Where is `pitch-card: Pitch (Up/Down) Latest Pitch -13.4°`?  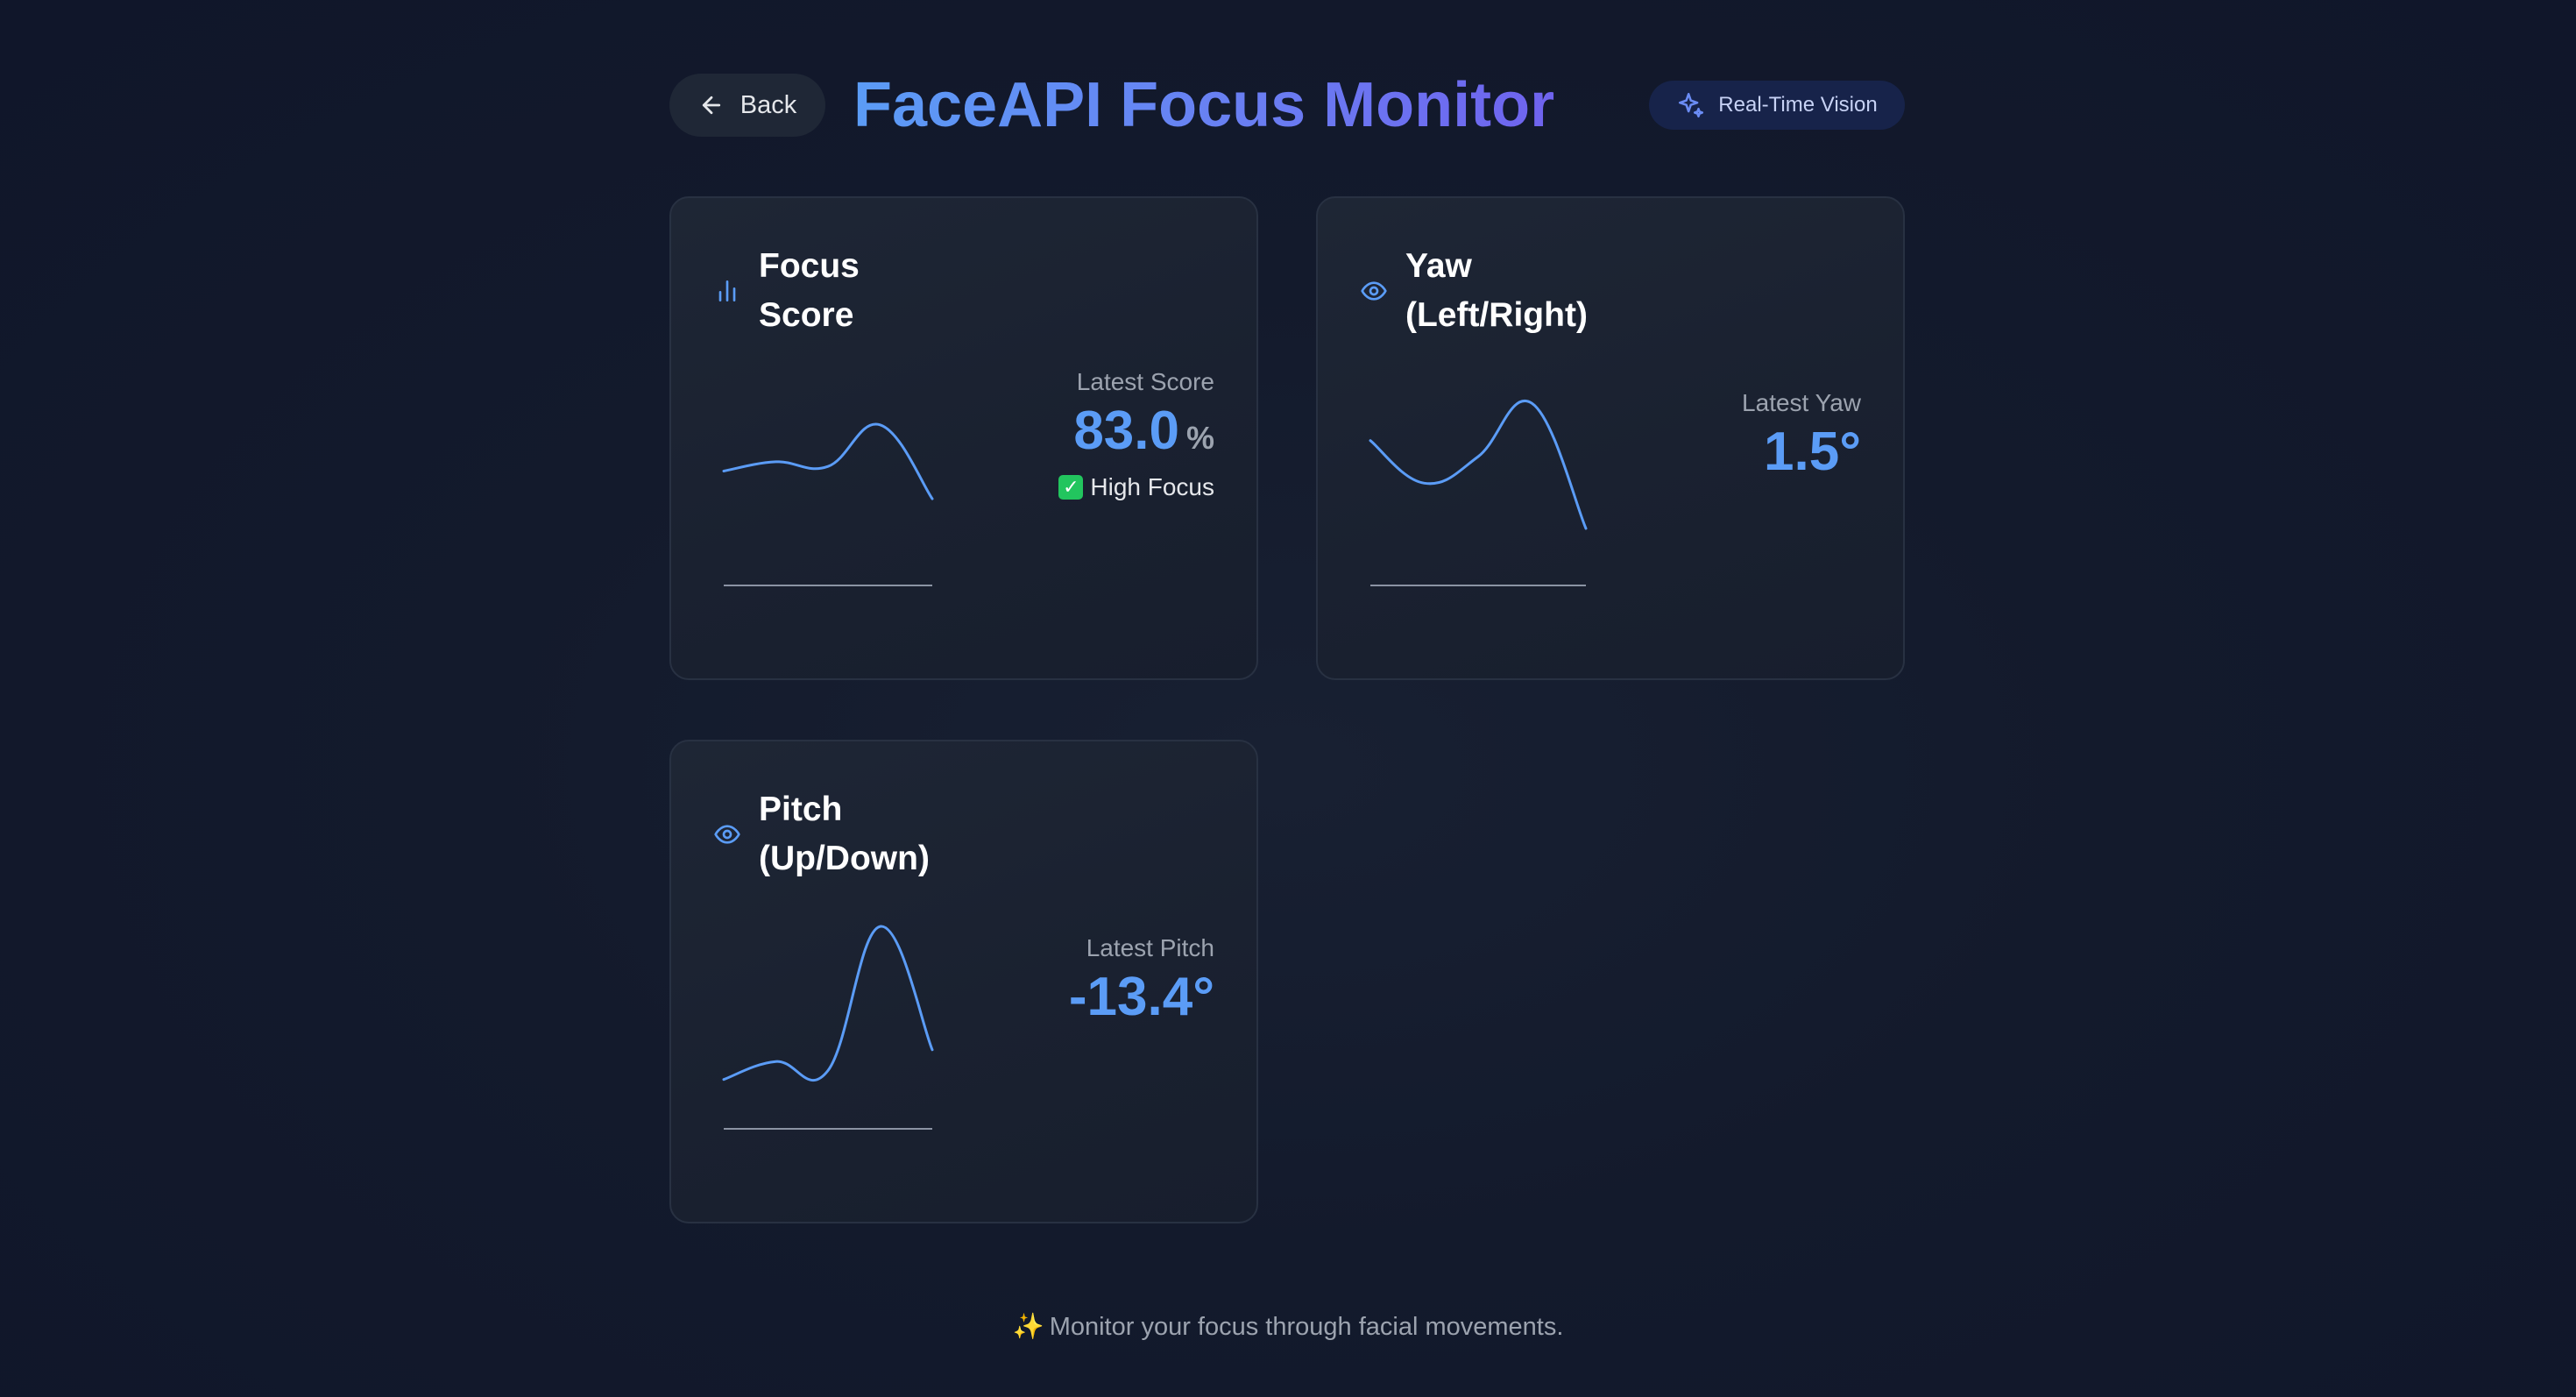
pitch-card: Pitch (Up/Down) Latest Pitch -13.4° is located at coordinates (963, 982).